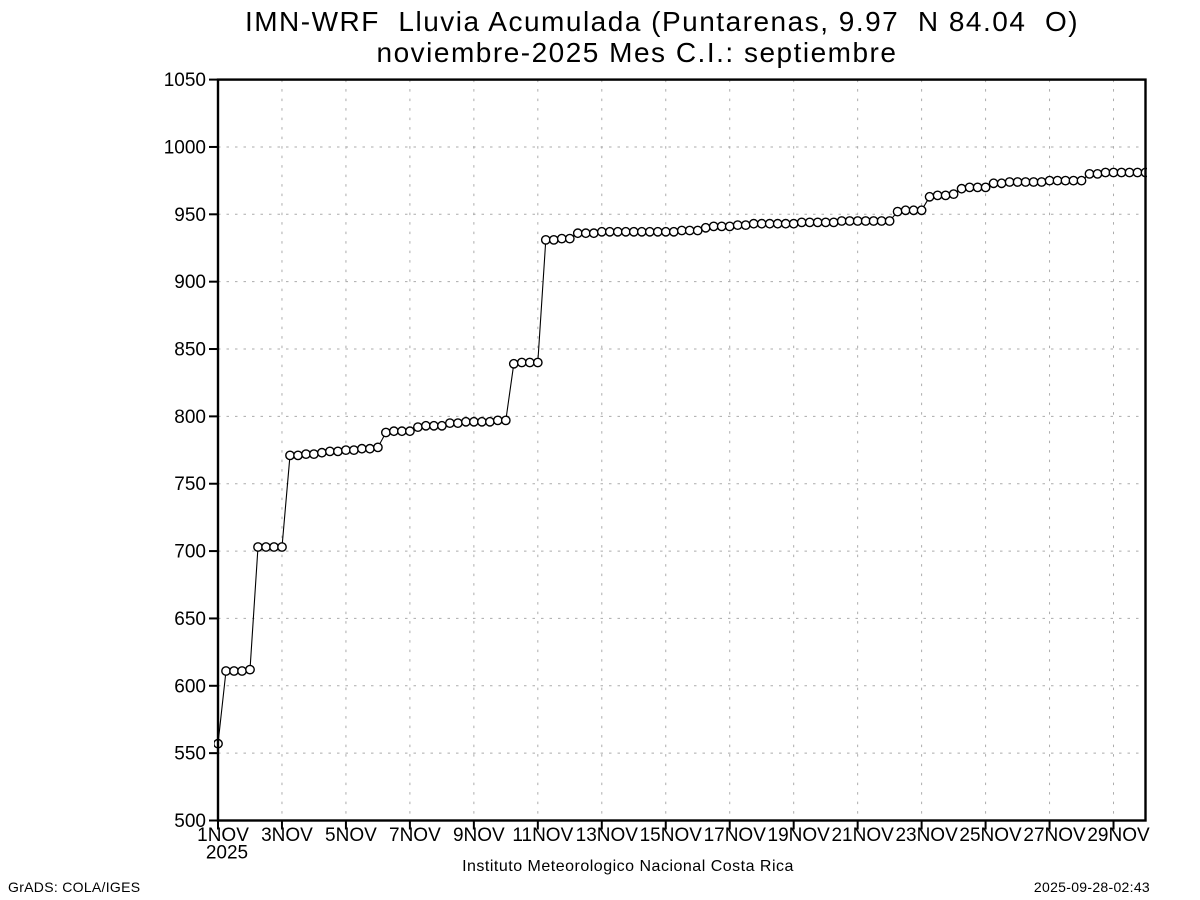 The width and height of the screenshot is (1200, 900). What do you see at coordinates (190, 821) in the screenshot?
I see `y-tick-label: 500` at bounding box center [190, 821].